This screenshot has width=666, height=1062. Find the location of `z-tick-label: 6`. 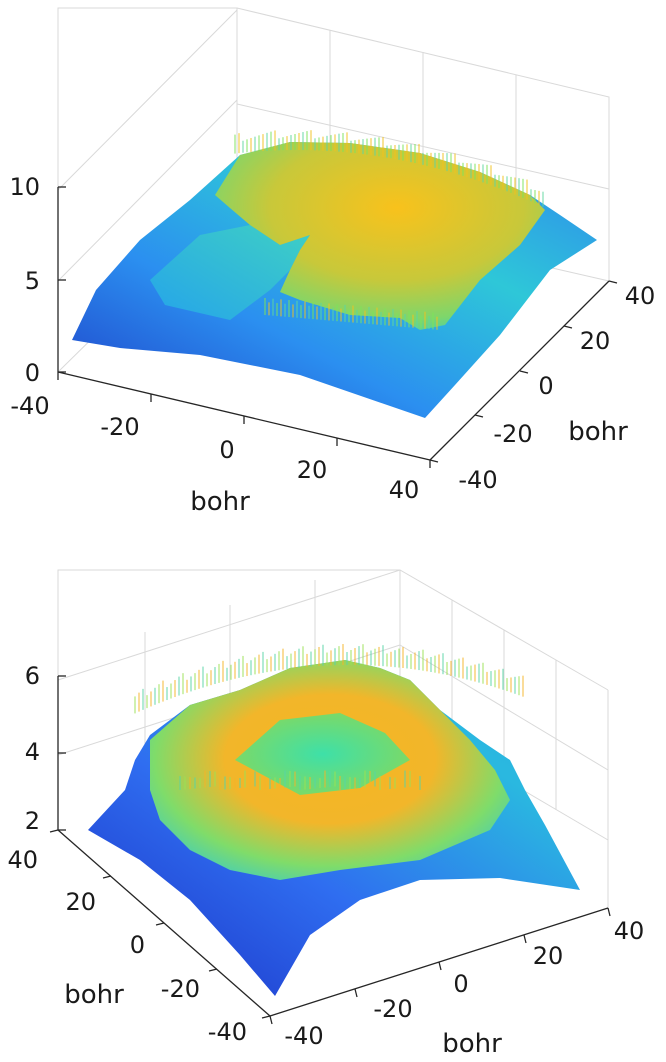

z-tick-label: 6 is located at coordinates (32, 676).